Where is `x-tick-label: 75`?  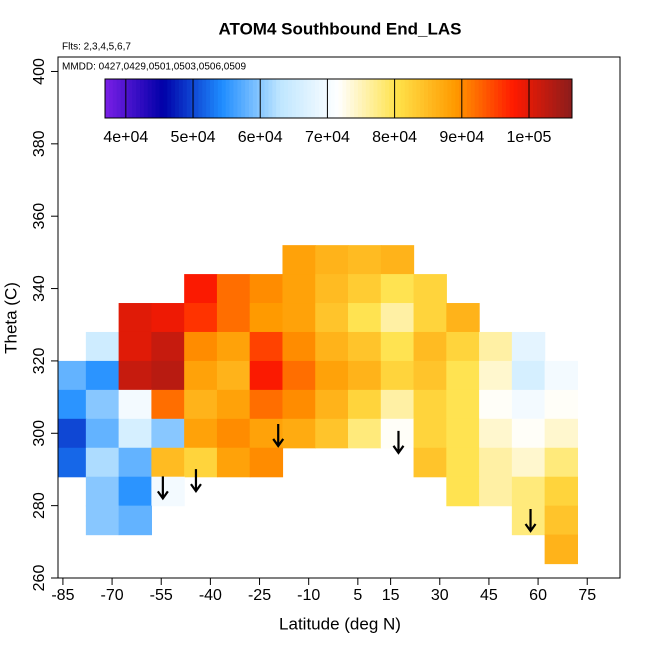
x-tick-label: 75 is located at coordinates (587, 595).